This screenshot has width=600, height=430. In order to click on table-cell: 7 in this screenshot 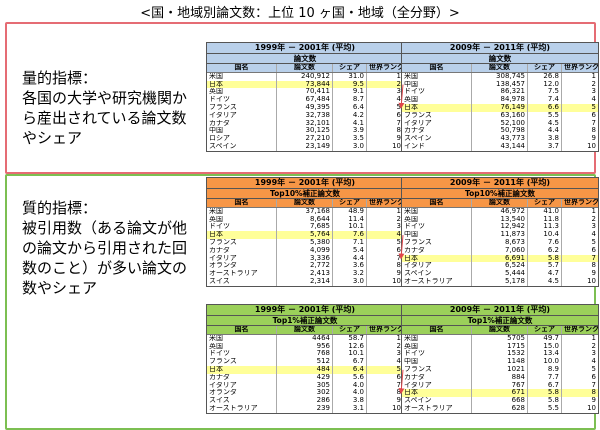, I will do `click(593, 123)`.